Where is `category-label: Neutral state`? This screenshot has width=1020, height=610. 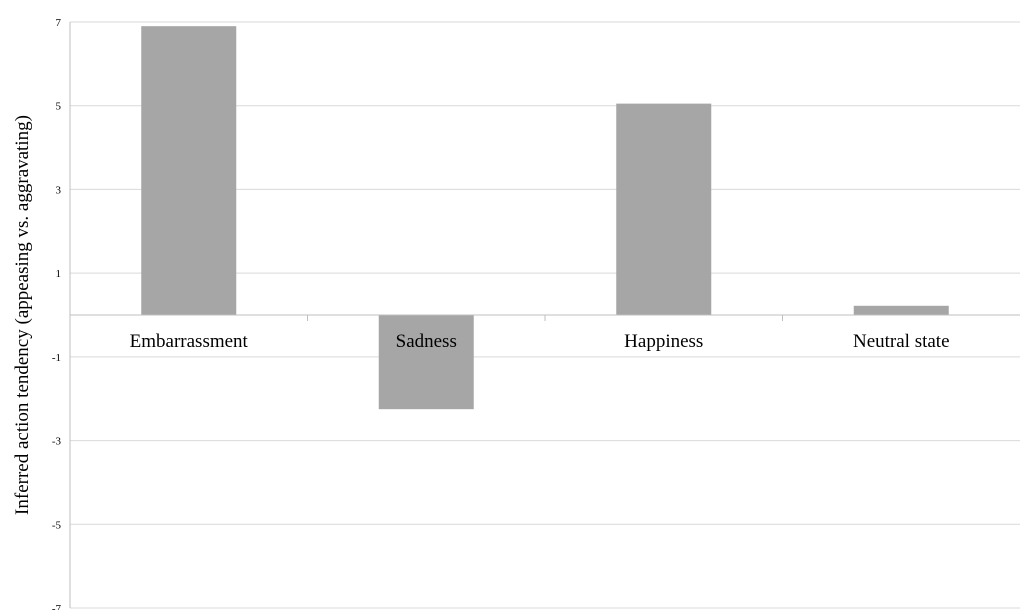 category-label: Neutral state is located at coordinates (901, 341).